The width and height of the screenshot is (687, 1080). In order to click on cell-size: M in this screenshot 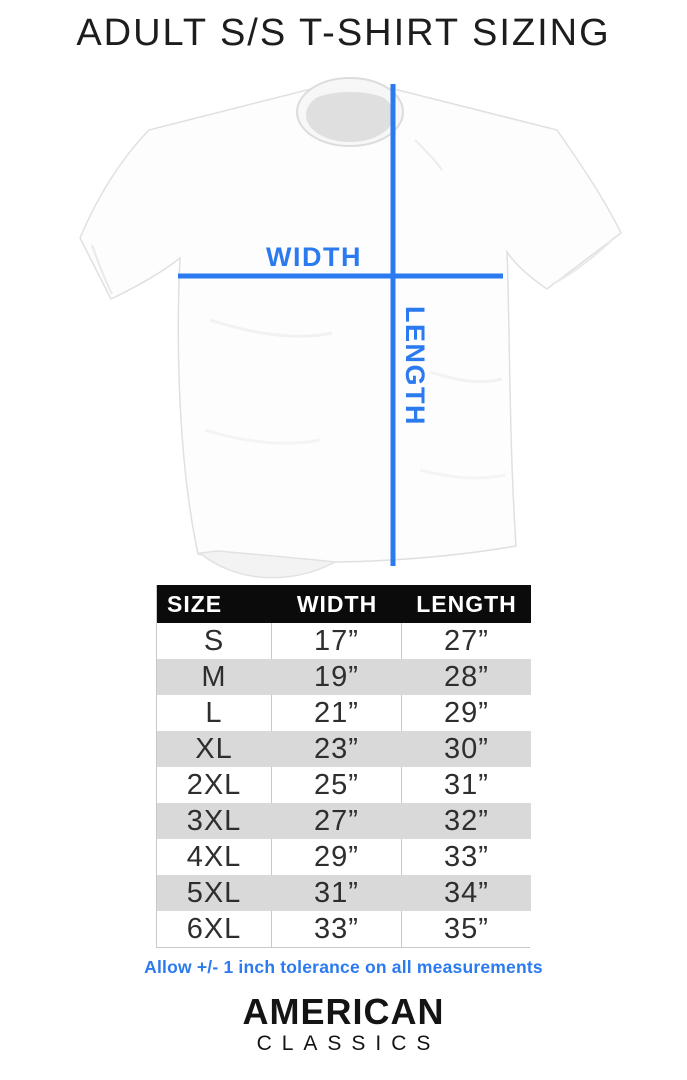, I will do `click(214, 677)`.